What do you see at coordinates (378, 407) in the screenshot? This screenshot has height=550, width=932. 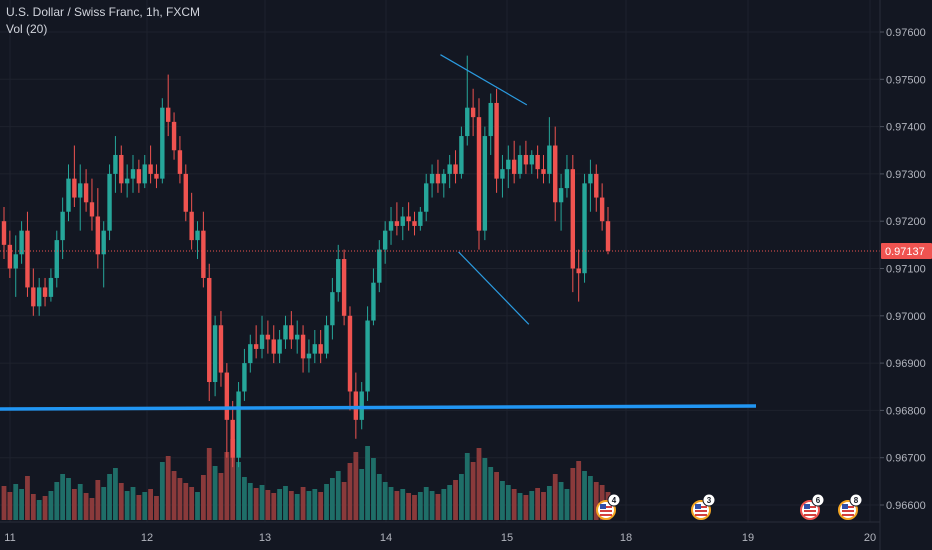 I see `support-trendline` at bounding box center [378, 407].